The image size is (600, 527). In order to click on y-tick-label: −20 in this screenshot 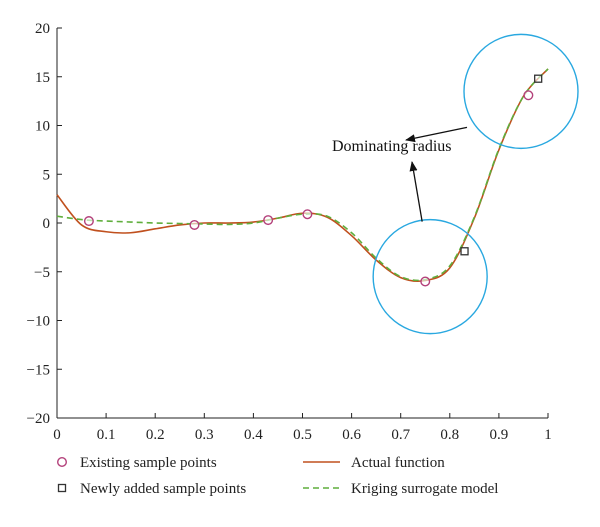, I will do `click(38, 419)`.